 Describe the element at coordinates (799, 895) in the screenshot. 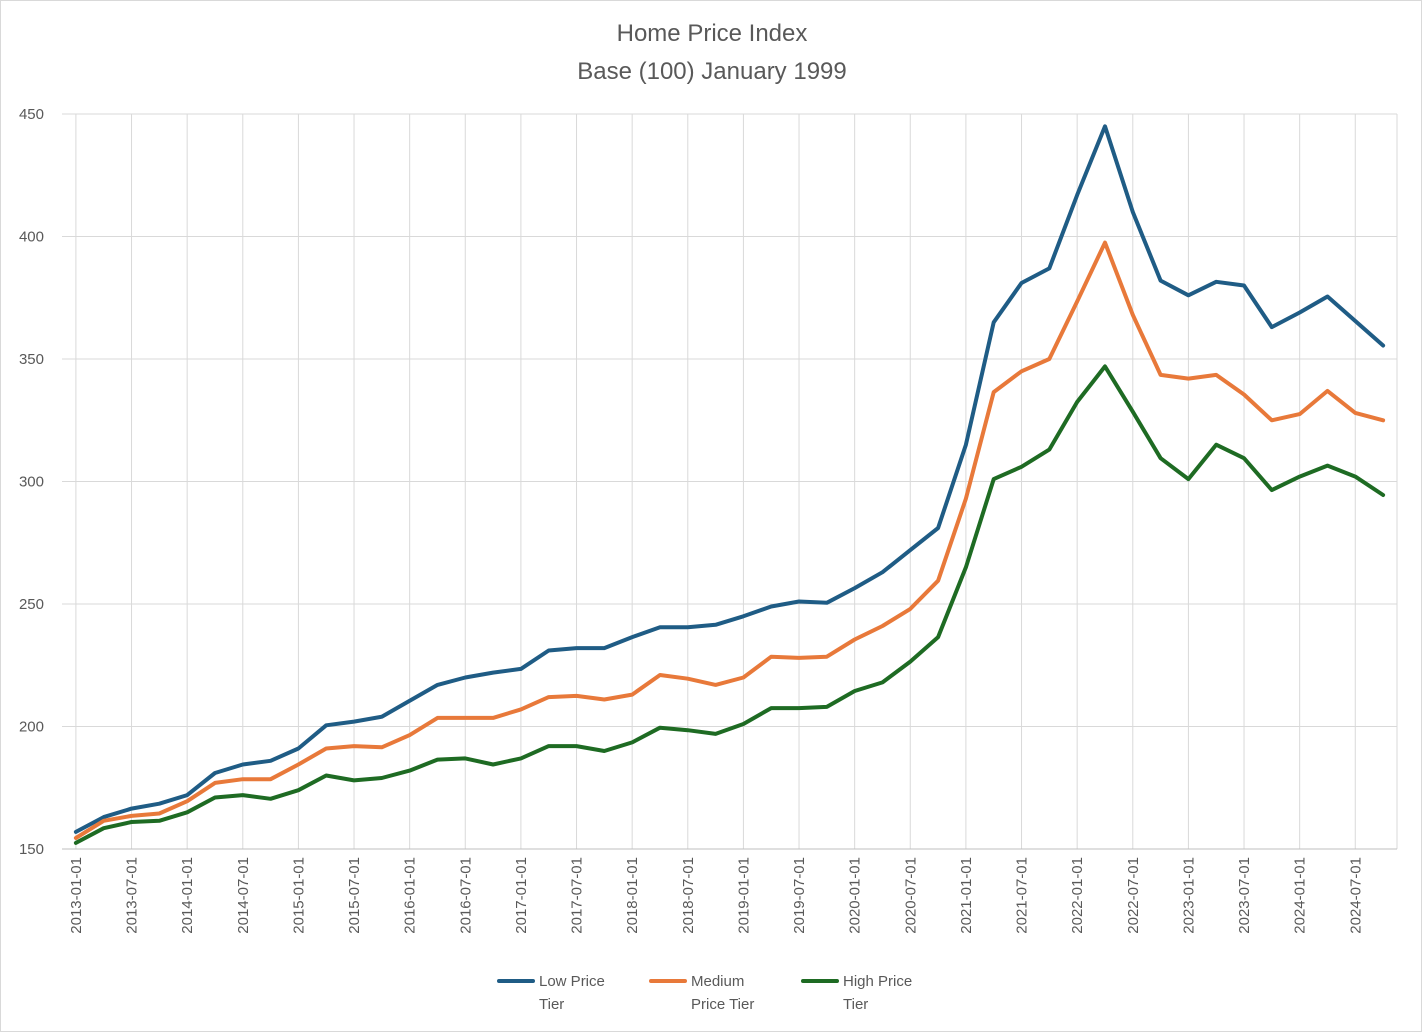

I see `x-tick-label: 2019-07-01` at that location.